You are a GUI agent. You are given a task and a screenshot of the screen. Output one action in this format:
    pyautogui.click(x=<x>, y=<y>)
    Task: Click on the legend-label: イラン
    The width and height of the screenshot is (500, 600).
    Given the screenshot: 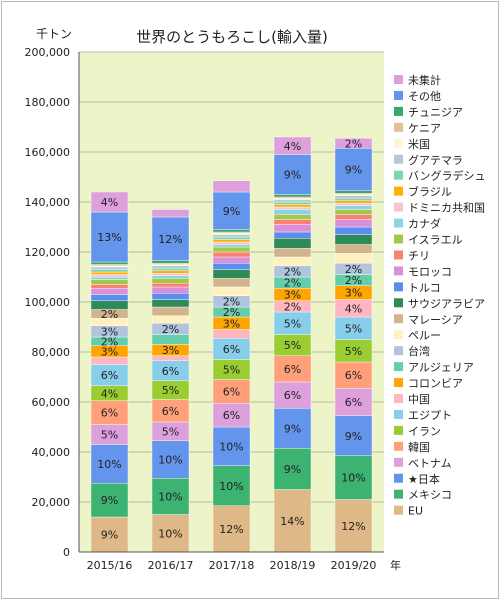 What is the action you would take?
    pyautogui.click(x=424, y=431)
    